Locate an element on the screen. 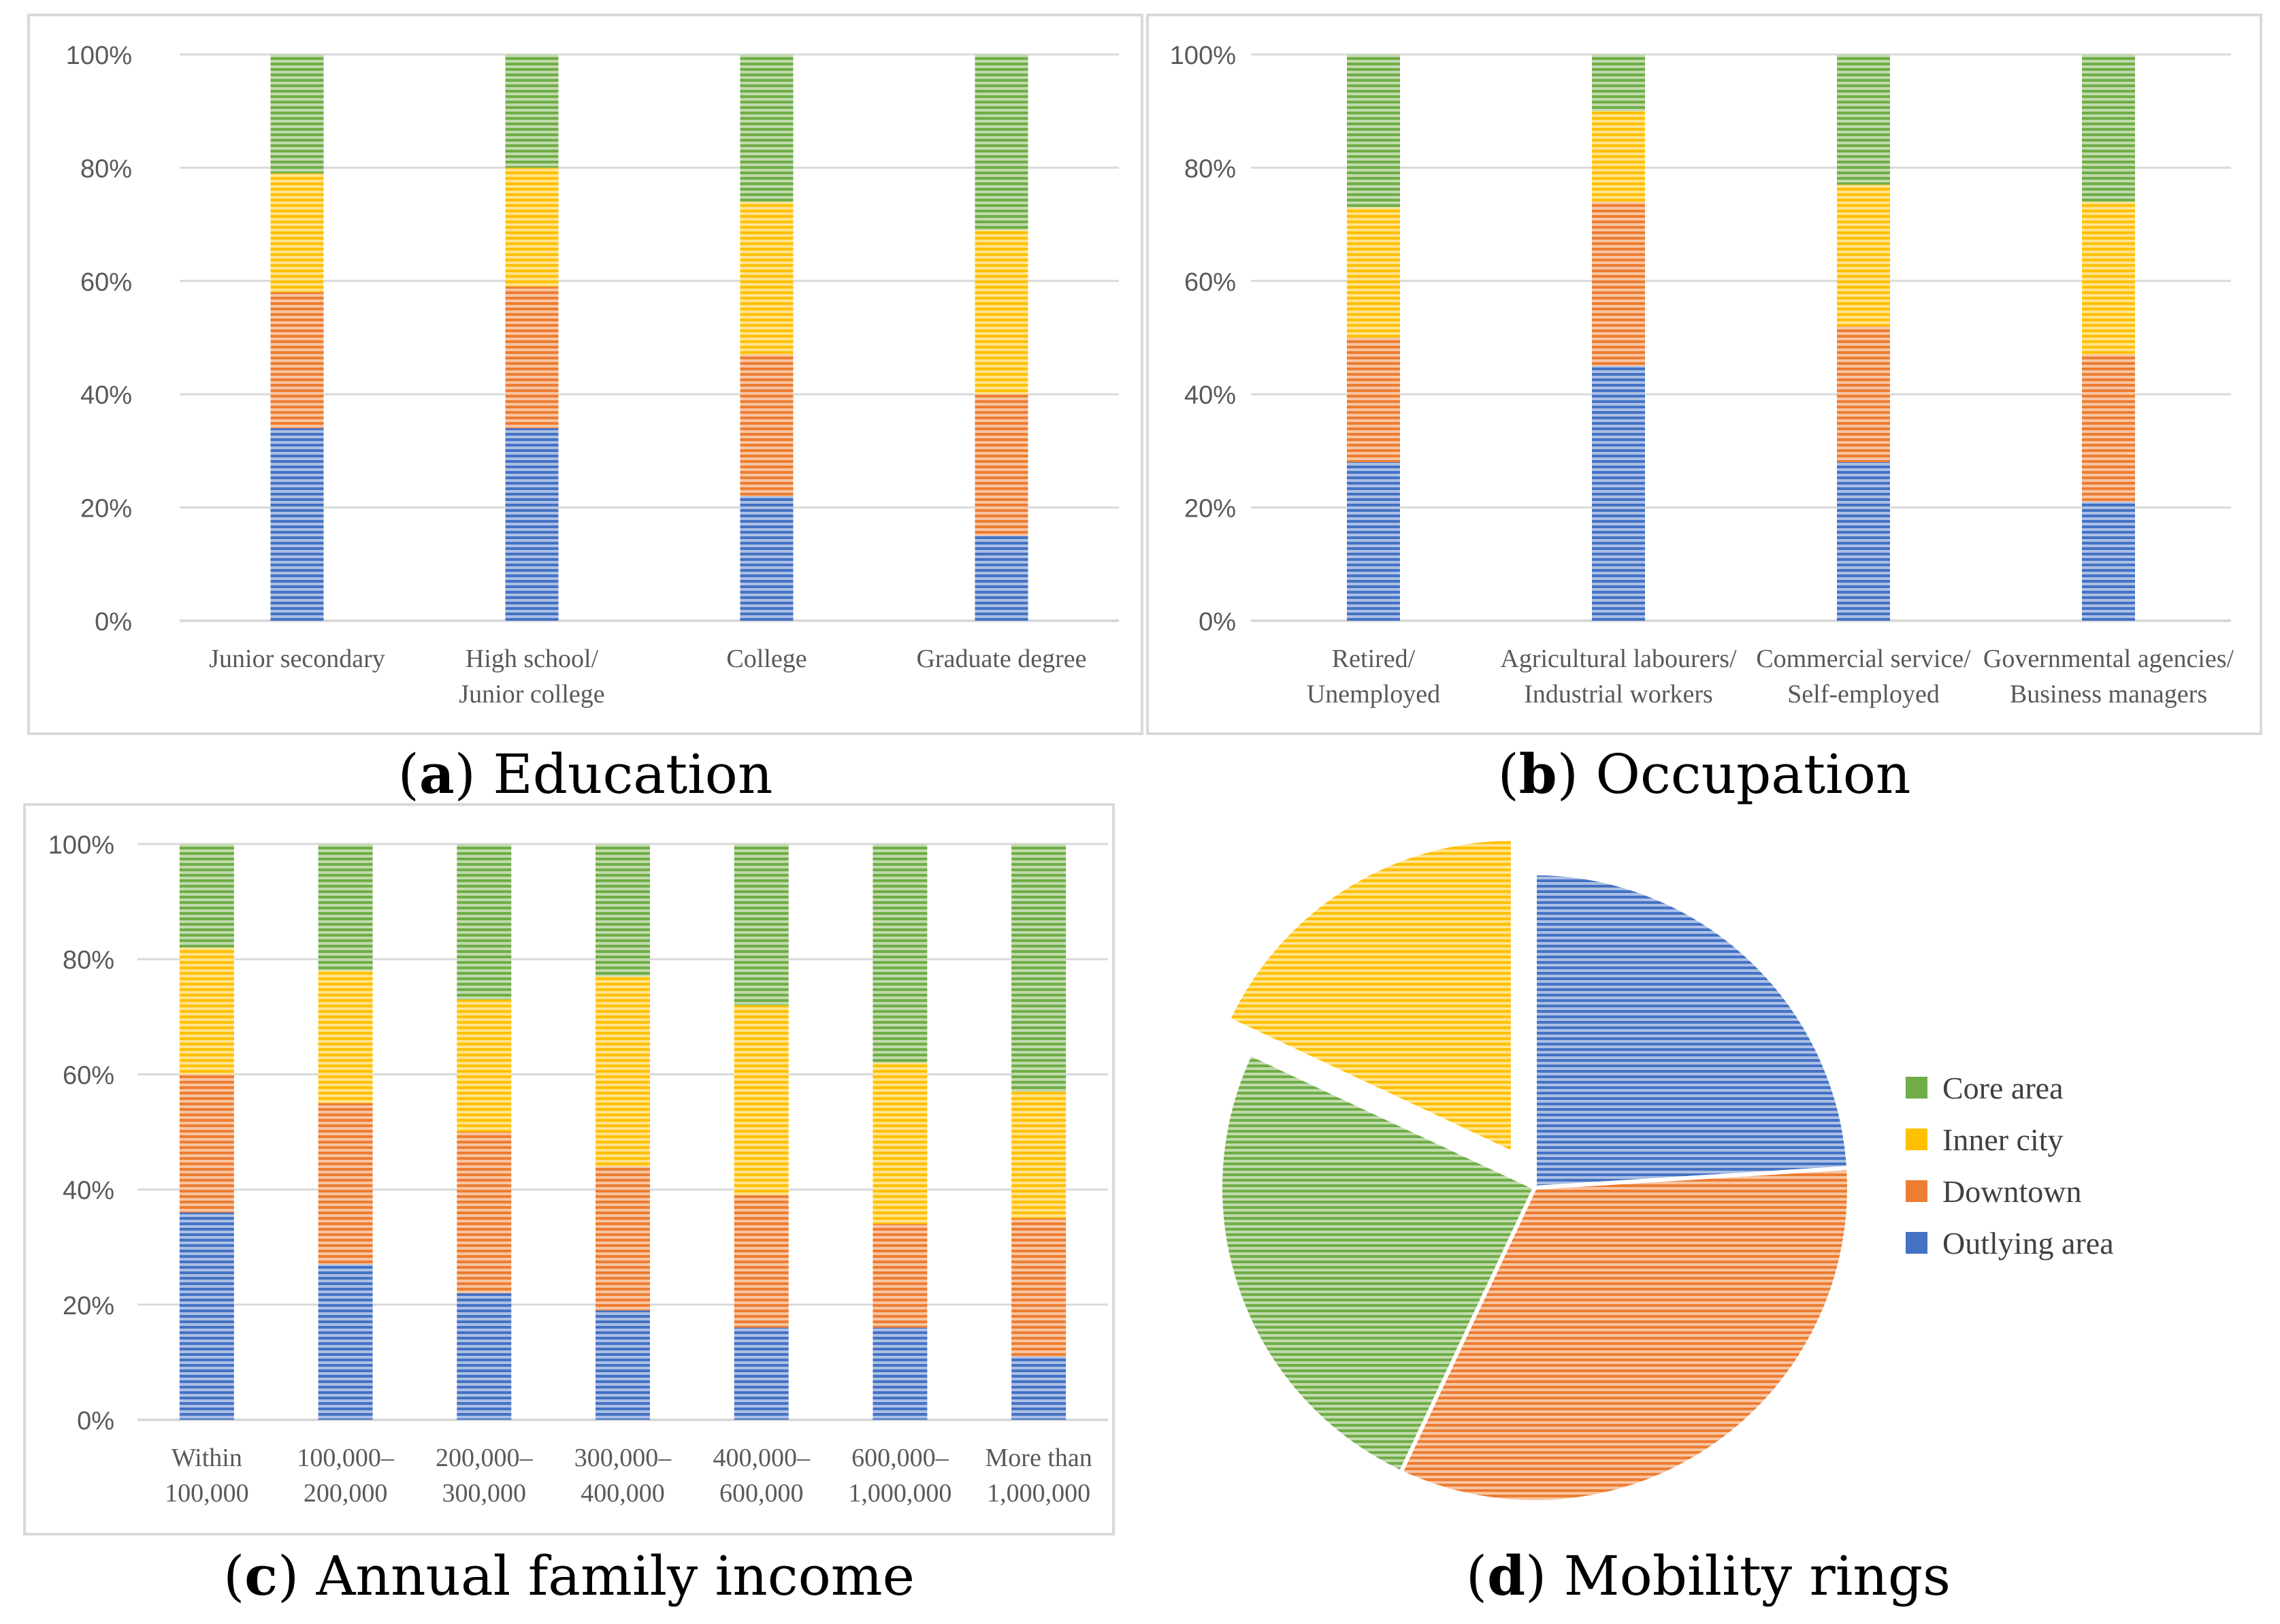 The image size is (2280, 1624). x-tick-label: Junior secondary is located at coordinates (297, 659).